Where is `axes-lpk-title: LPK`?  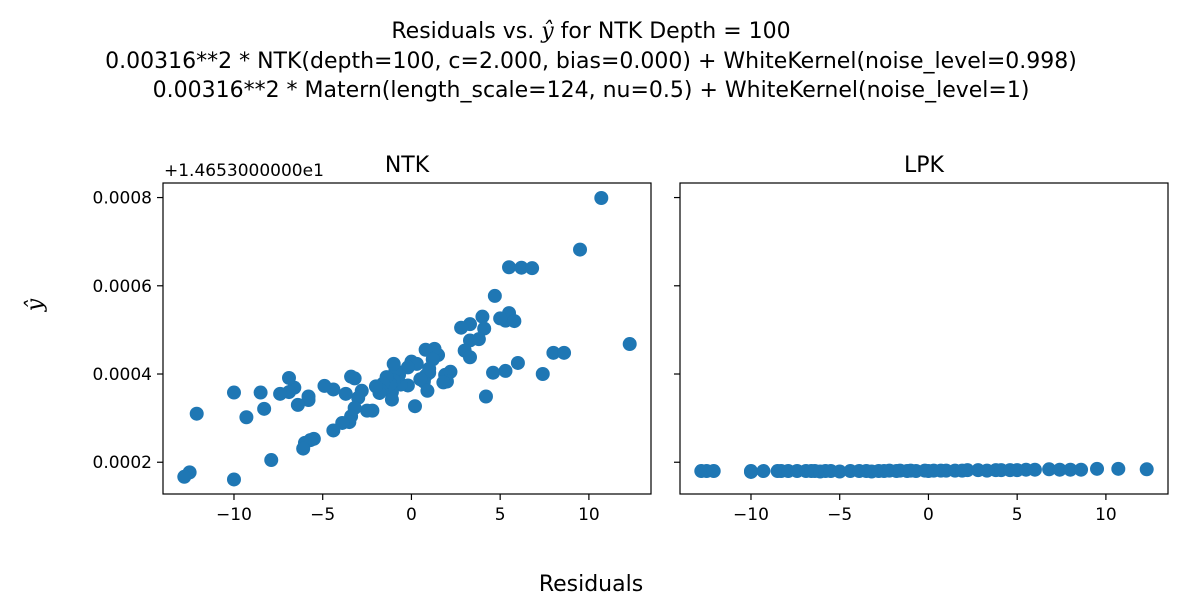
axes-lpk-title: LPK is located at coordinates (924, 165).